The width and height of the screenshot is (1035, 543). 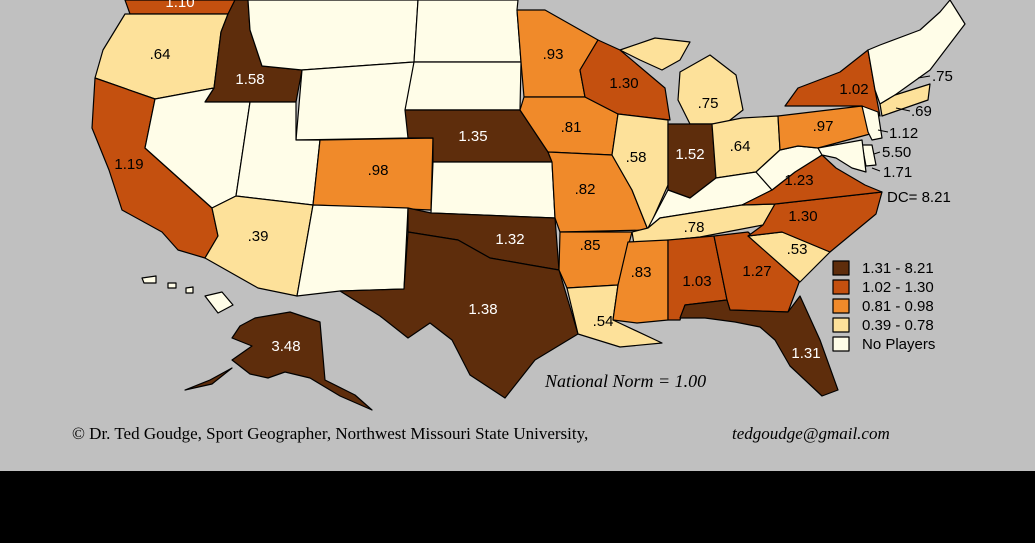 What do you see at coordinates (942, 76) in the screenshot?
I see `callout-maine: .75` at bounding box center [942, 76].